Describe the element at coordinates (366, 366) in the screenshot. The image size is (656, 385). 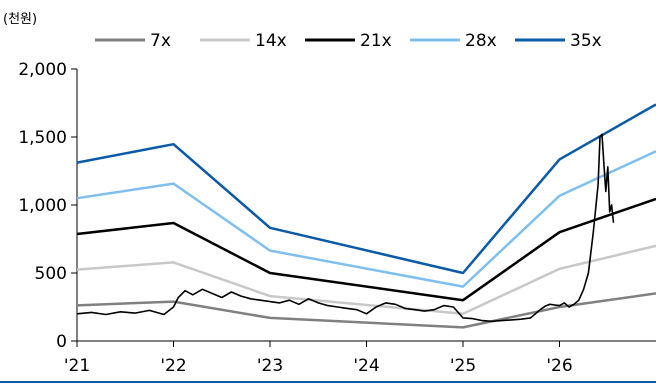
I see `x-tick-label: '24` at that location.